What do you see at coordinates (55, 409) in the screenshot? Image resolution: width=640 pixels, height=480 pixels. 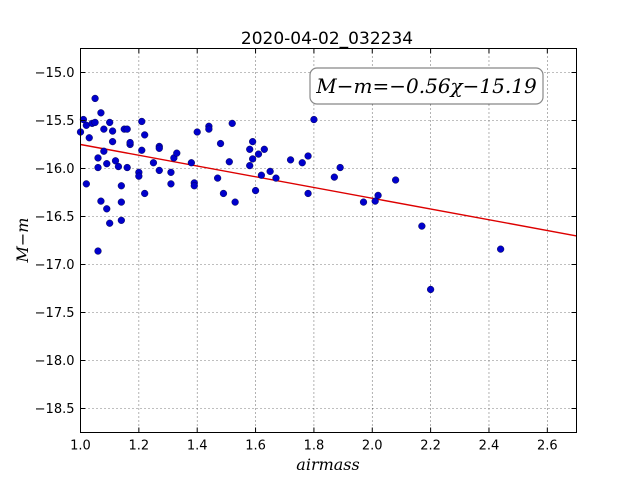 I see `y-tick-label: −18.5` at bounding box center [55, 409].